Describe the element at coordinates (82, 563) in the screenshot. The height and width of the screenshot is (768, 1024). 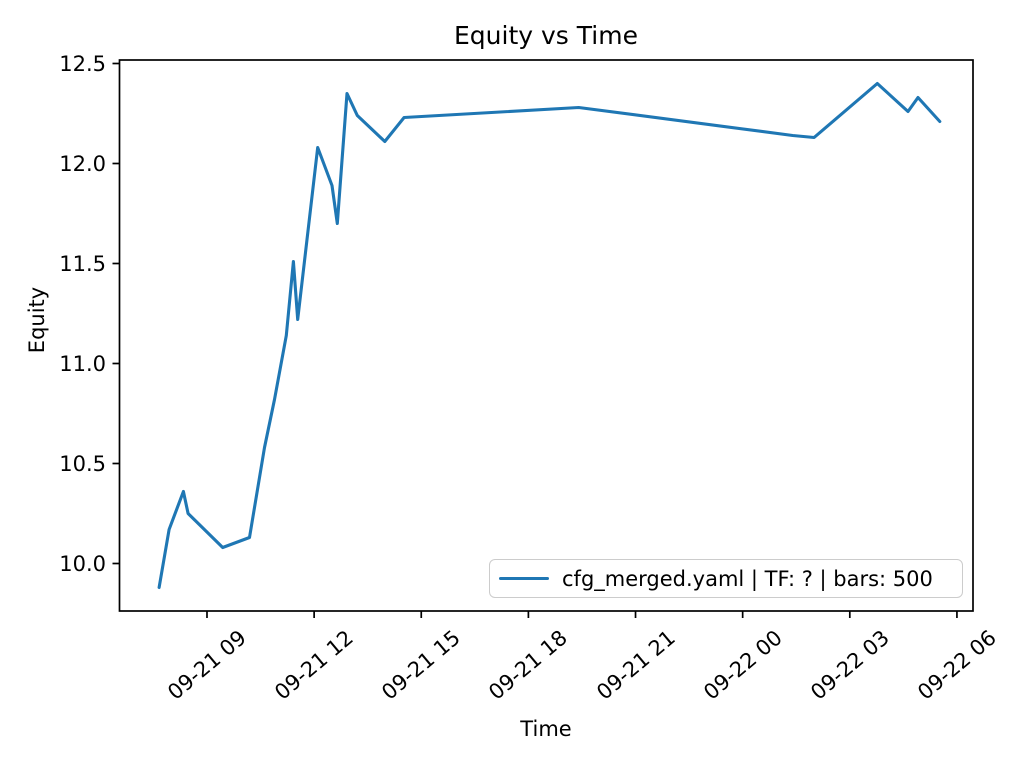
I see `y-tick-label: 10.0` at that location.